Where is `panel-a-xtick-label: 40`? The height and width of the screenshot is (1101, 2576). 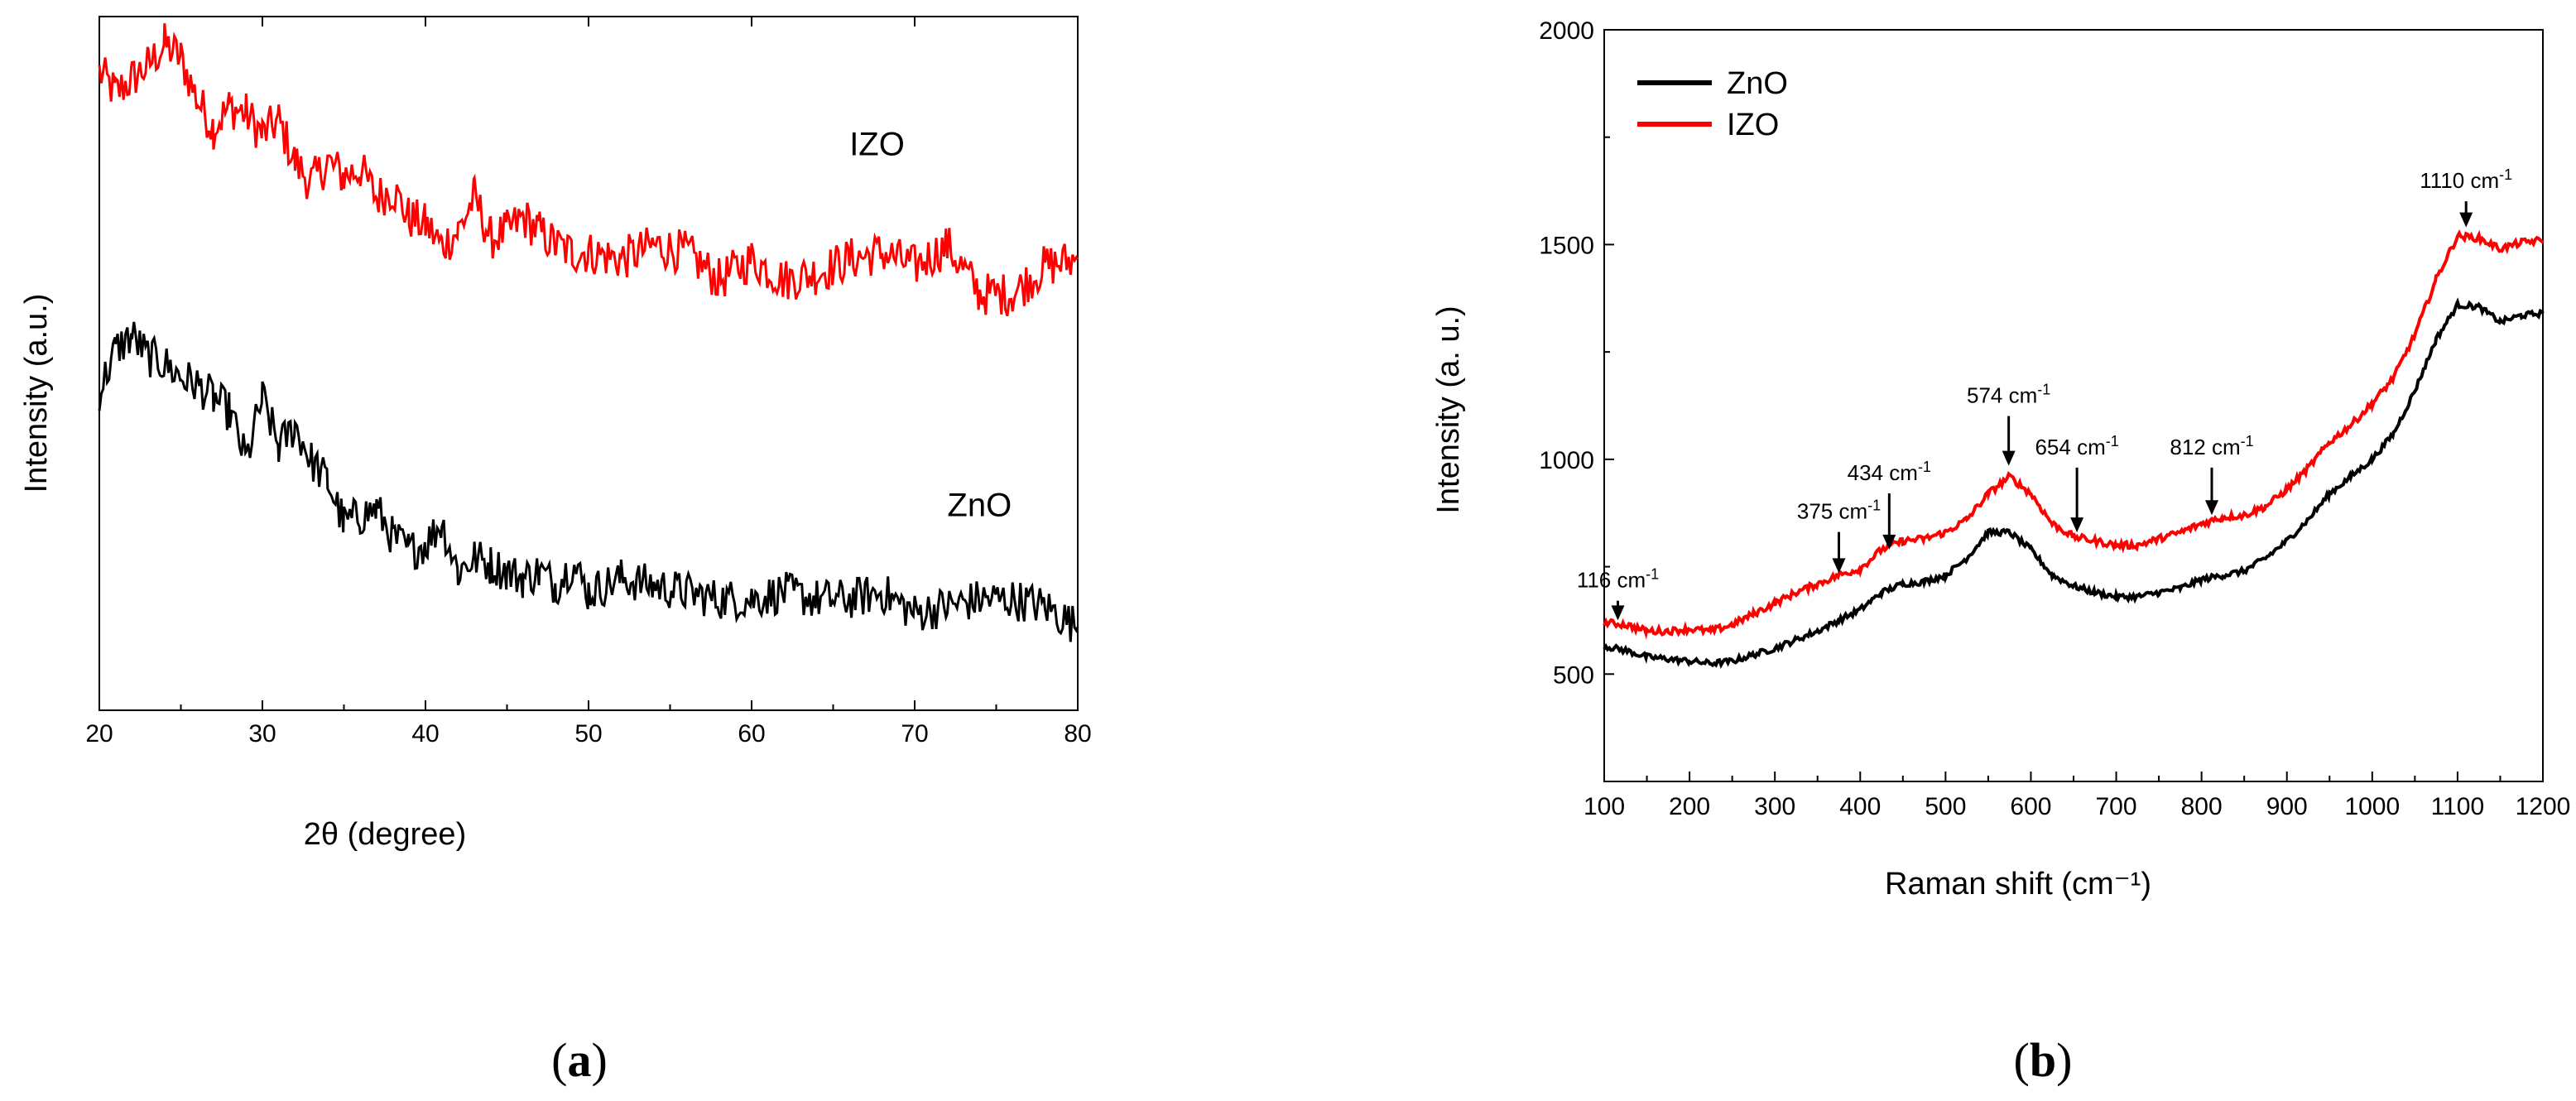
panel-a-xtick-label: 40 is located at coordinates (425, 734).